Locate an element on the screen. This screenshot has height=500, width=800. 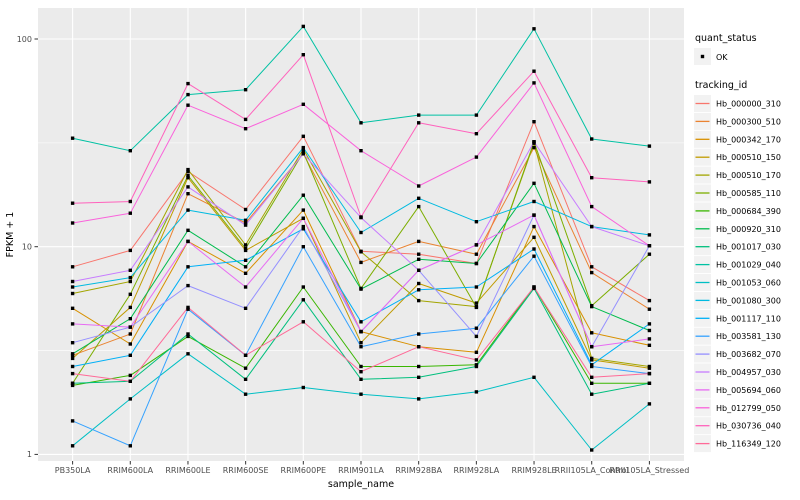
legend-series-label: Hb_000000_310 is located at coordinates (748, 104).